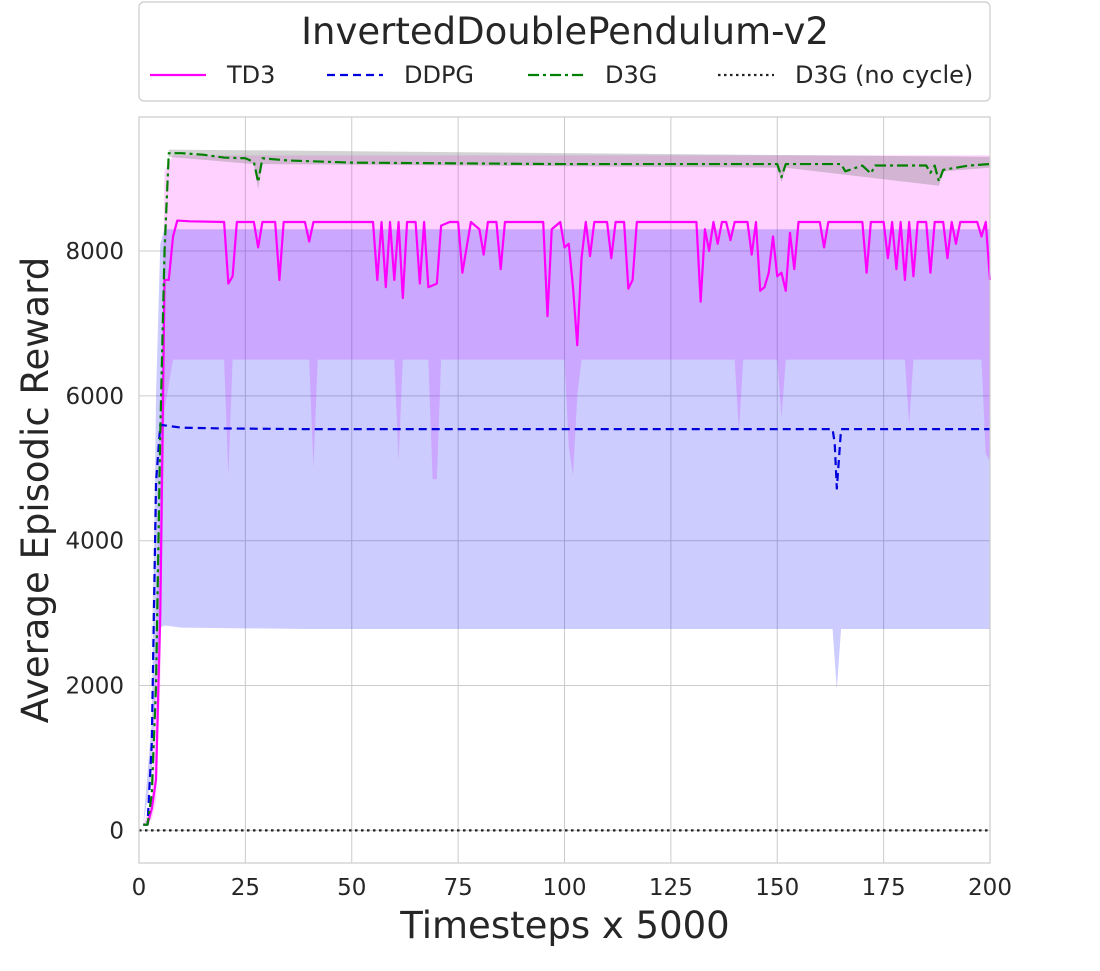 The height and width of the screenshot is (971, 1100). I want to click on legend-entries: TD3 DDPG D3G D3G (no cycle), so click(561, 75).